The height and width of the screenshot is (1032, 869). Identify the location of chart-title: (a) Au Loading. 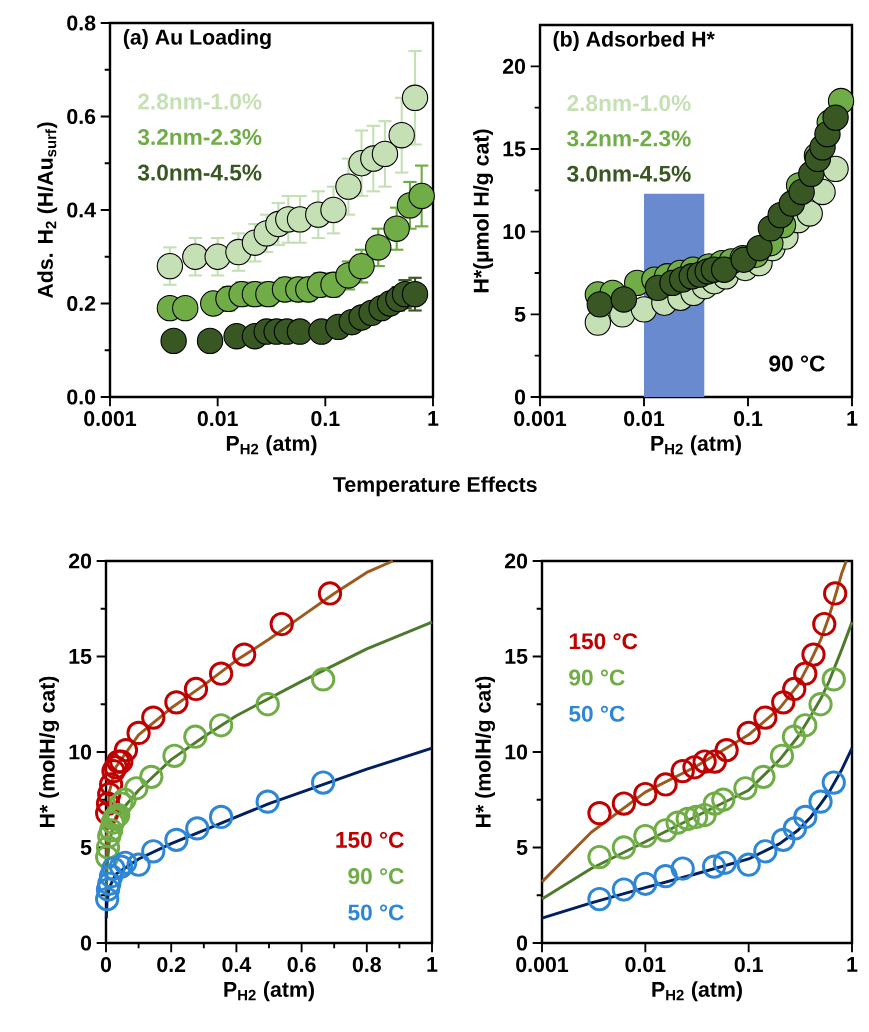
(197, 39).